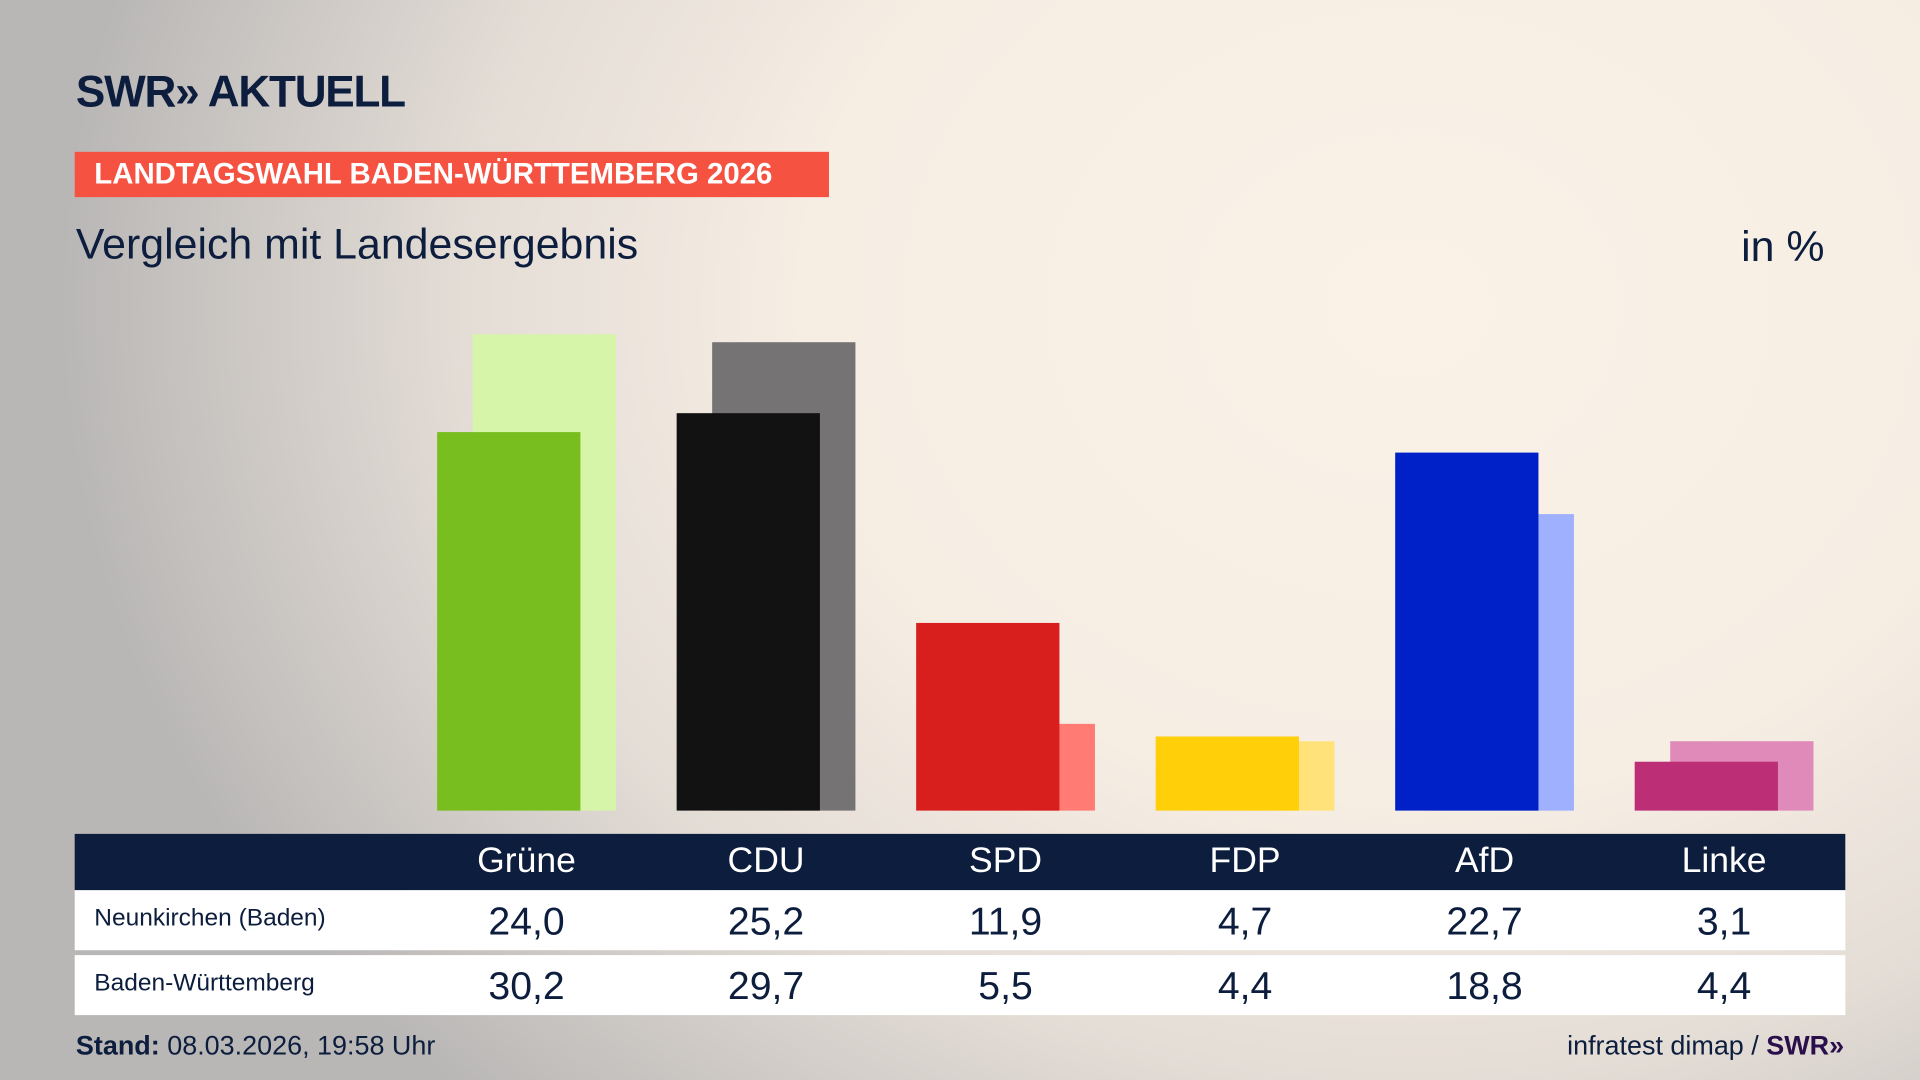 The height and width of the screenshot is (1080, 1920). Describe the element at coordinates (1663, 1045) in the screenshot. I see `source-text: infratest dimap /` at that location.